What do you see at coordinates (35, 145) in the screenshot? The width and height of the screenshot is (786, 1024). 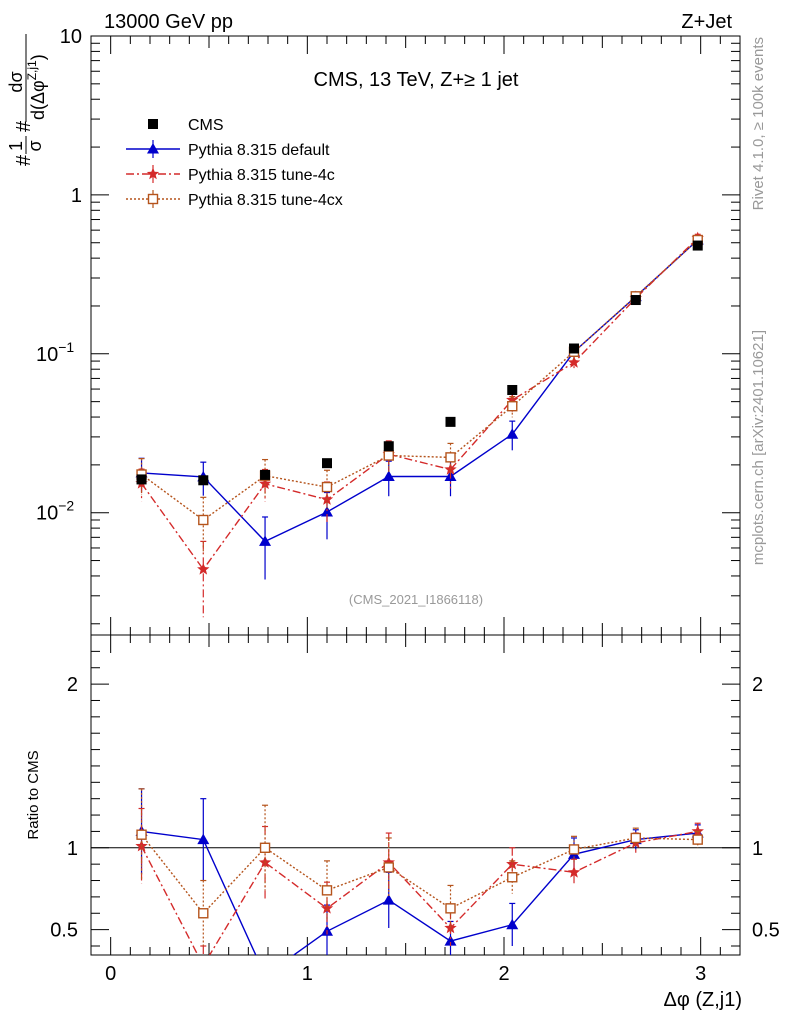 I see `ylabel-sigma: σ` at bounding box center [35, 145].